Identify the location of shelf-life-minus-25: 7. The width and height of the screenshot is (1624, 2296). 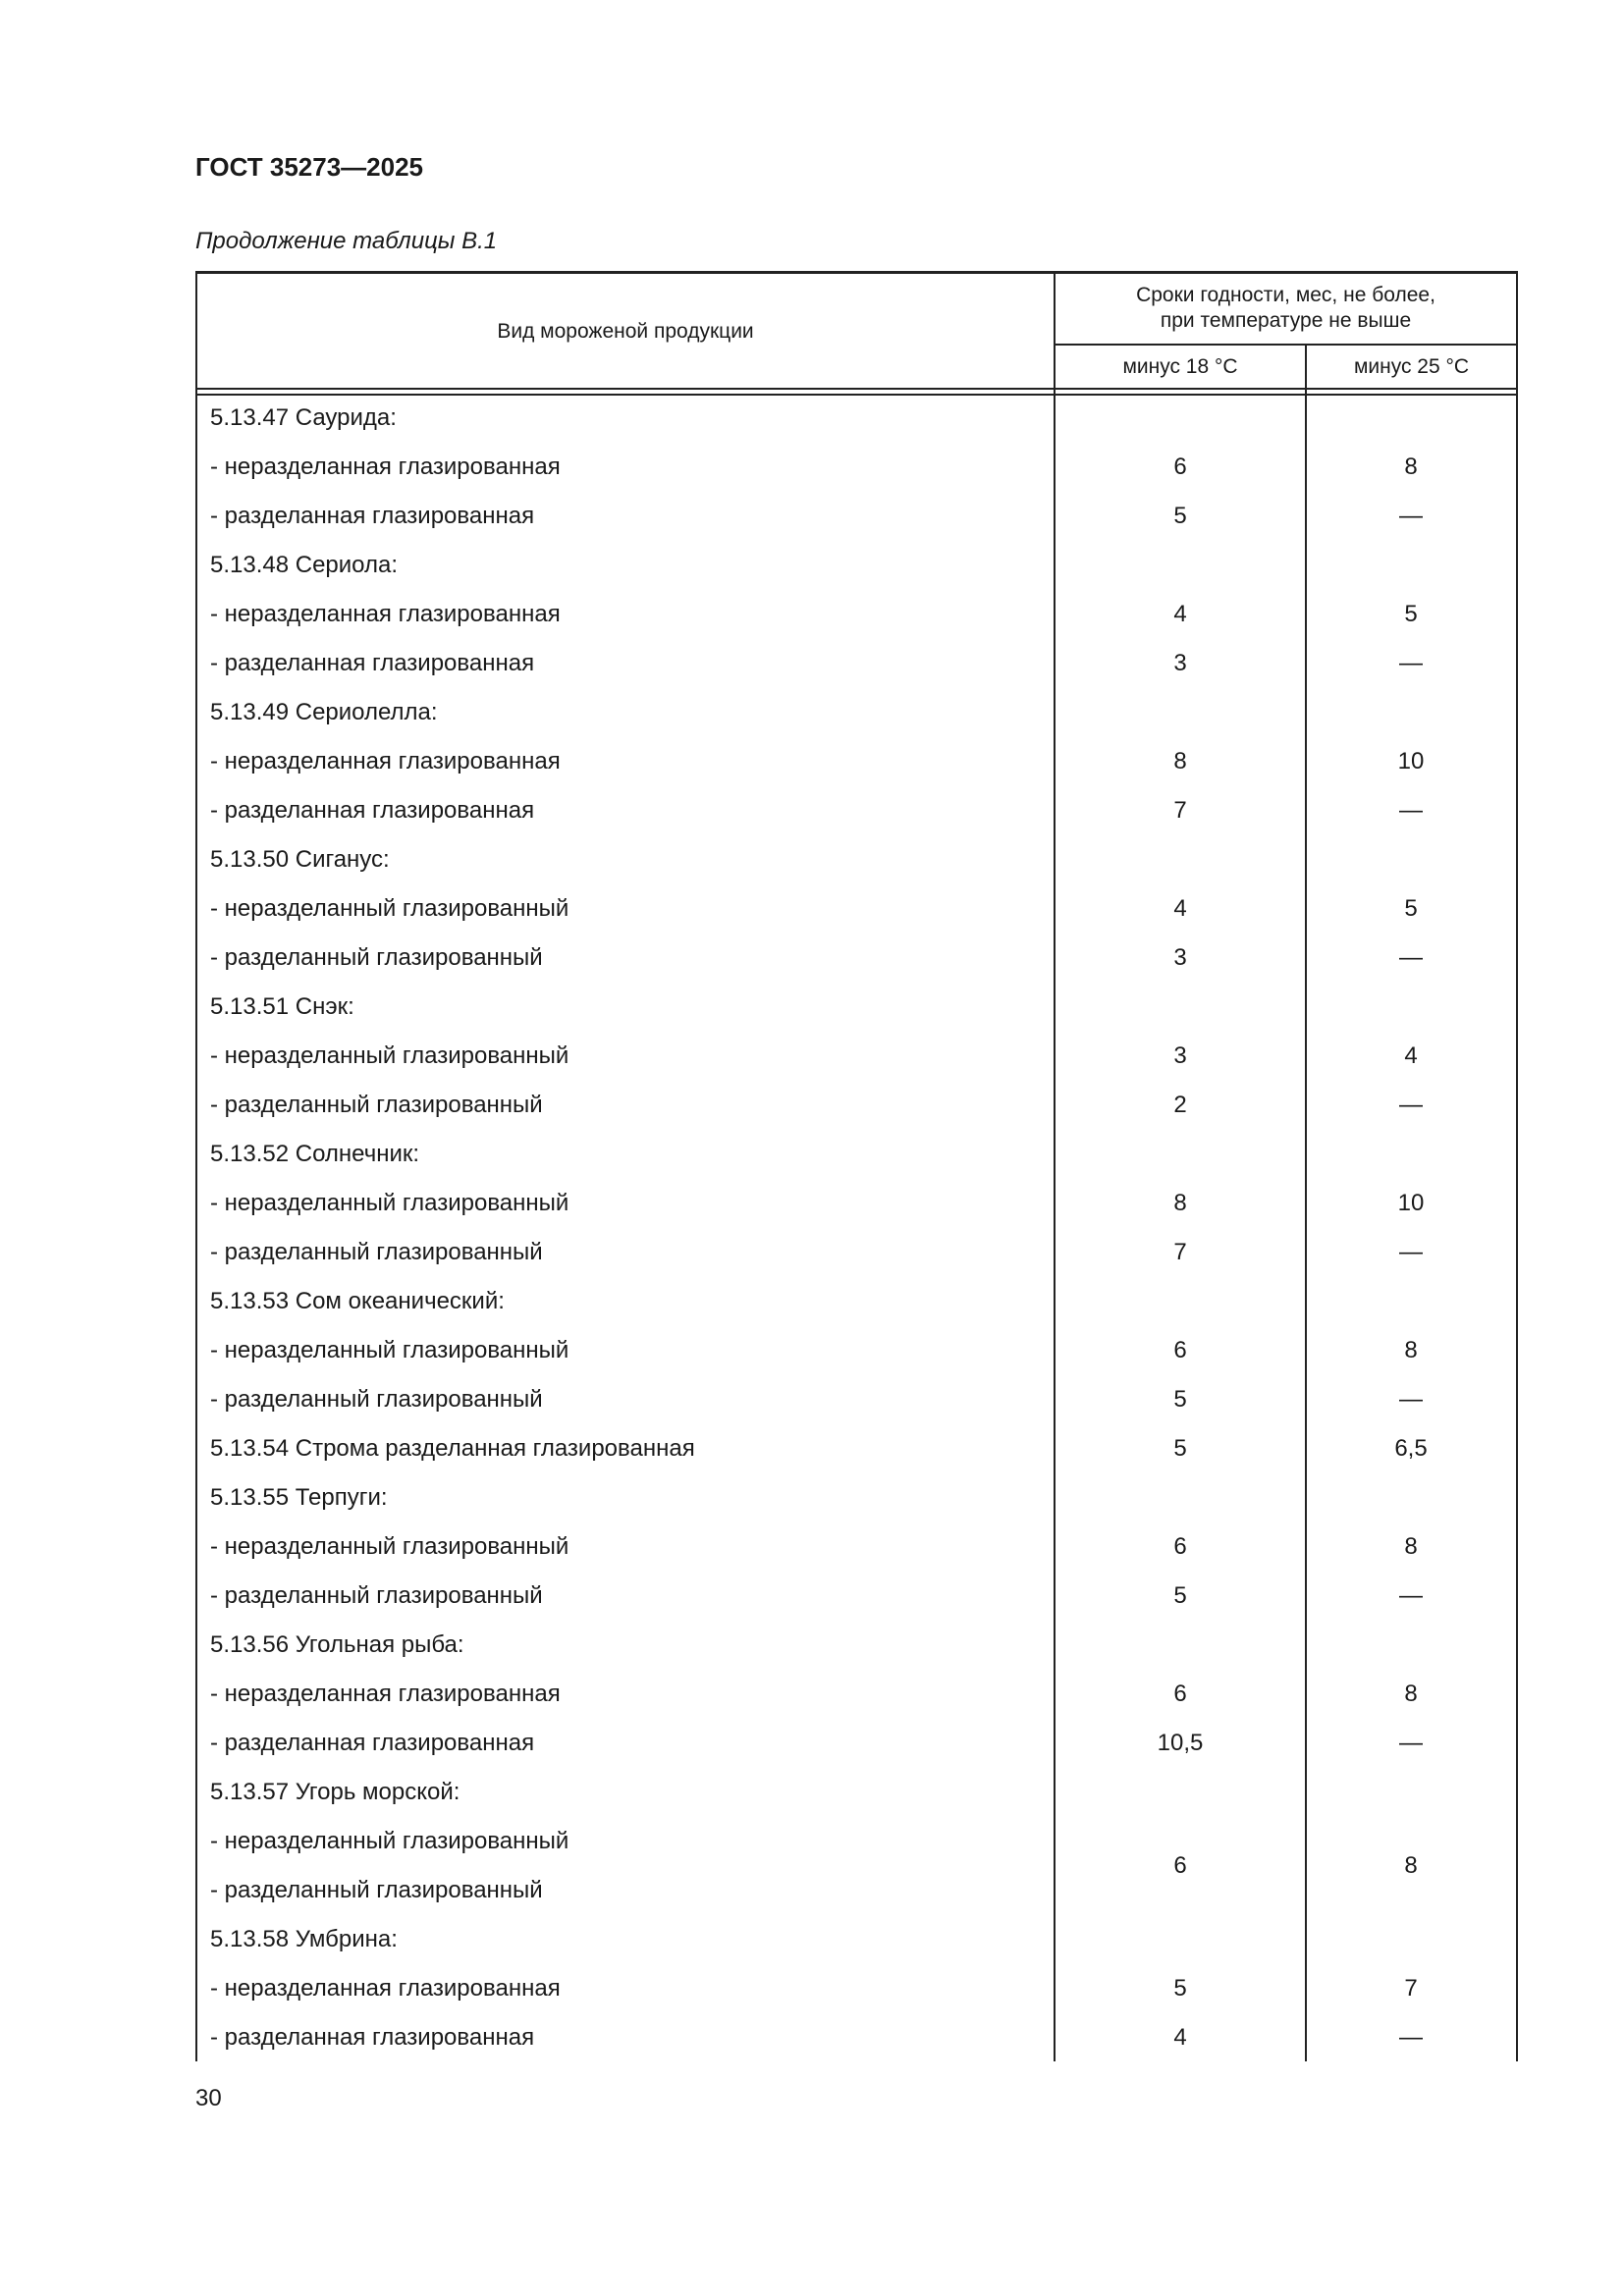
(1411, 1988).